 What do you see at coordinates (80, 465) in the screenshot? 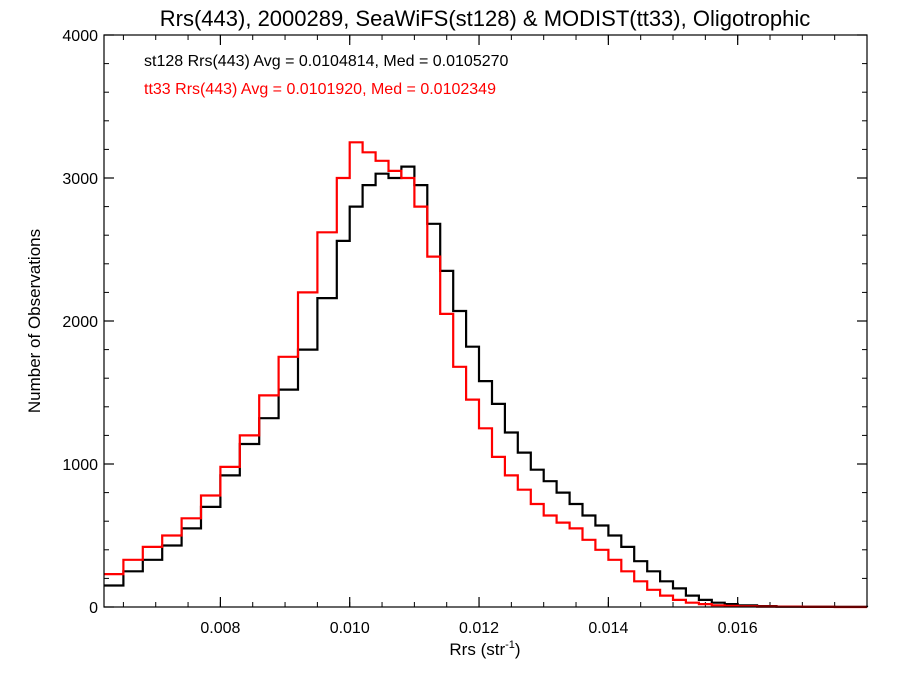
I see `y-tick-label: 1000` at bounding box center [80, 465].